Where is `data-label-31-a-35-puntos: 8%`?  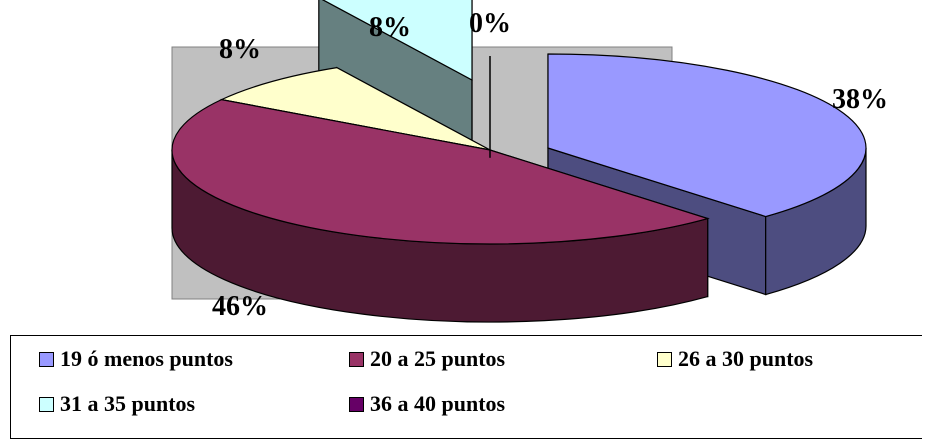
data-label-31-a-35-puntos: 8% is located at coordinates (390, 27).